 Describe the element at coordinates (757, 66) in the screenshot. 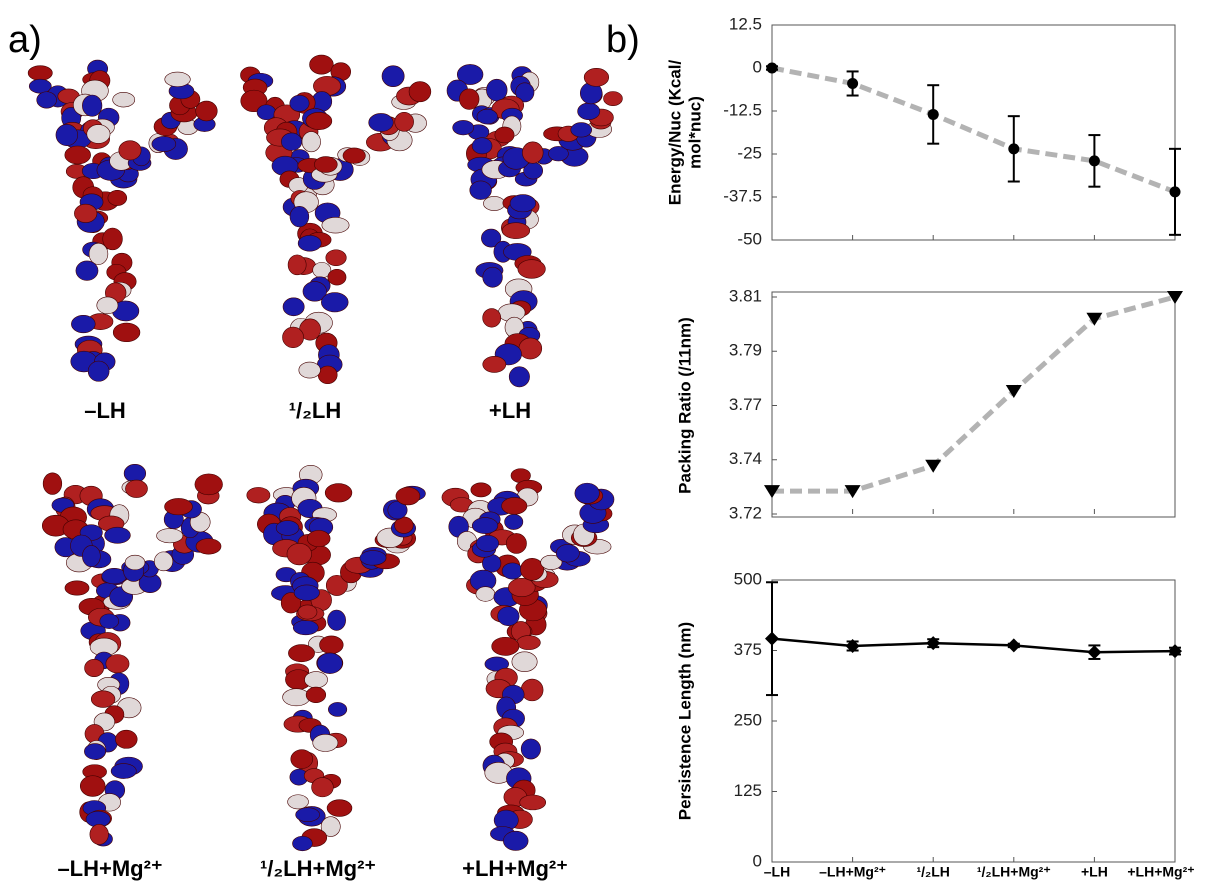

I see `y-tick-label: 0` at that location.